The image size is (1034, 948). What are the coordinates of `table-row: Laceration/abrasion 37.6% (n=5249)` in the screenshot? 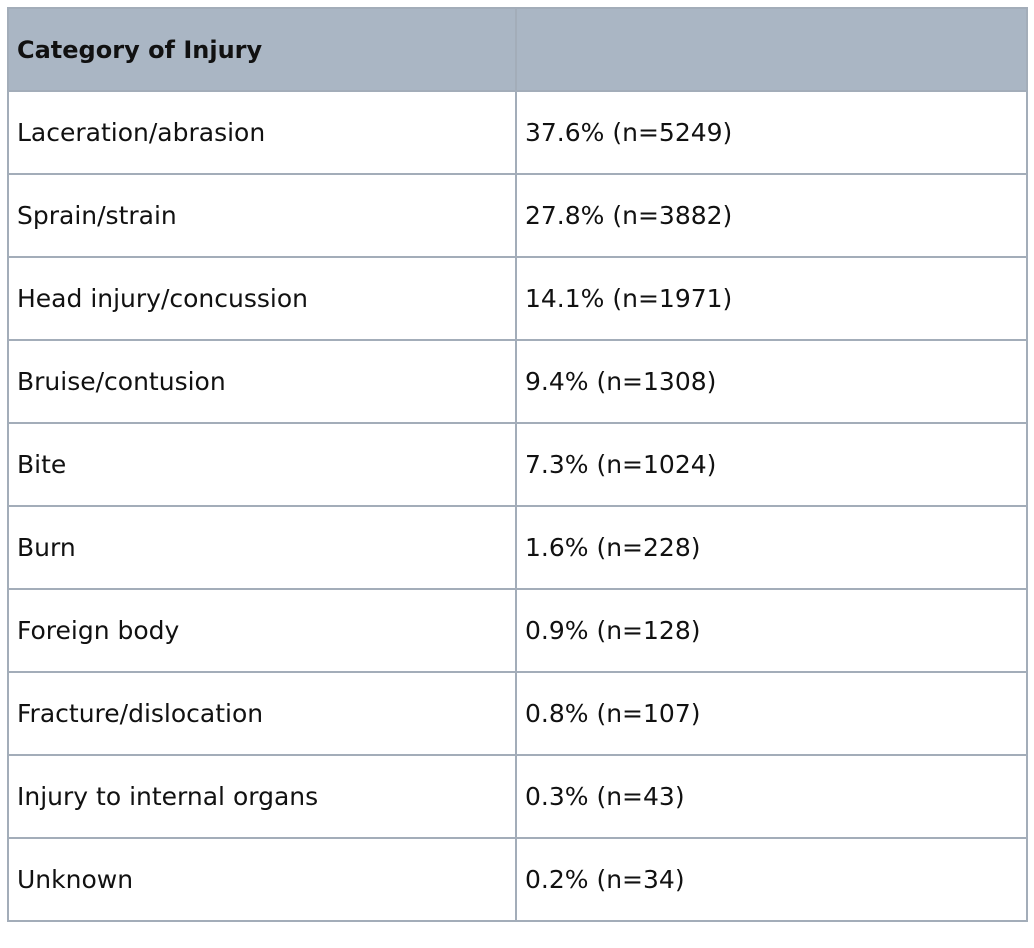 It's located at (517, 132).